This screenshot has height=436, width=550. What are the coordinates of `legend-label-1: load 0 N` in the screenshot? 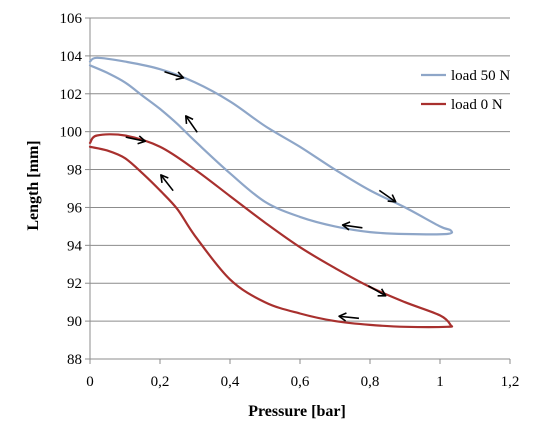 It's located at (477, 105).